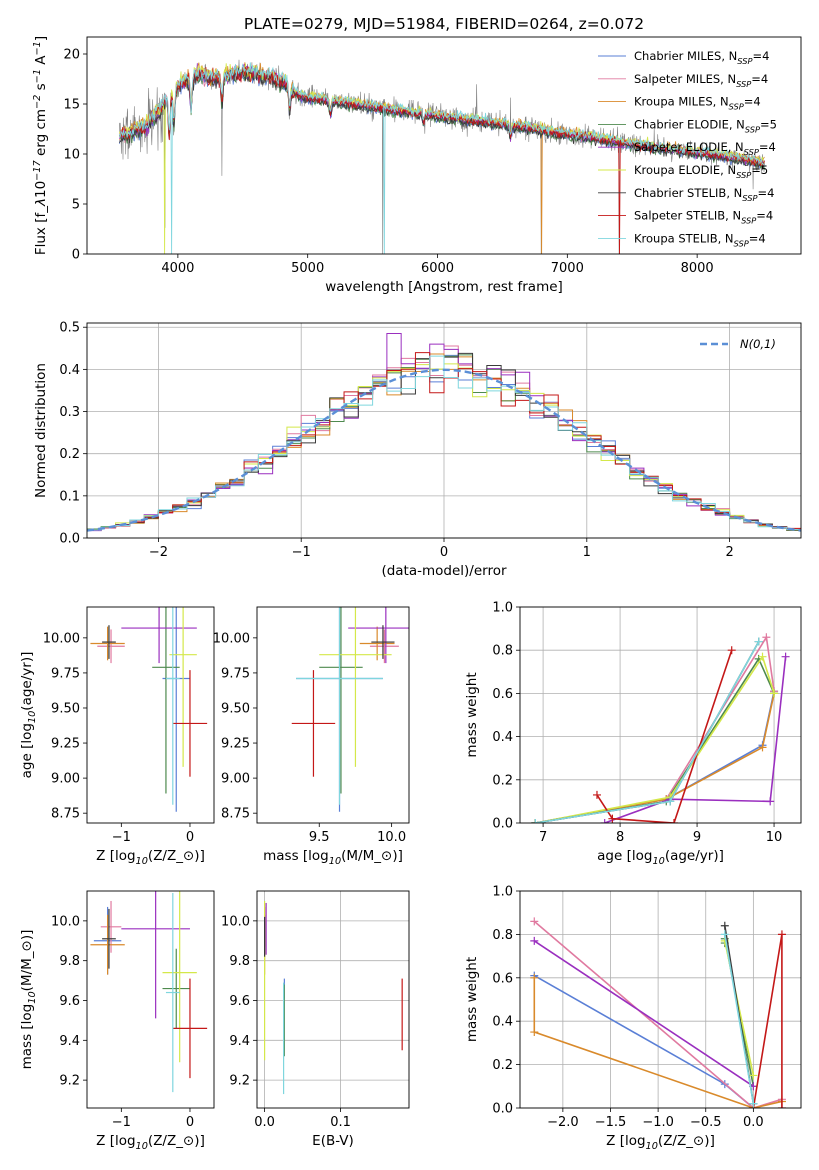 This screenshot has height=1170, width=819. What do you see at coordinates (611, 1122) in the screenshot?
I see `x-tick-label: −1.5` at bounding box center [611, 1122].